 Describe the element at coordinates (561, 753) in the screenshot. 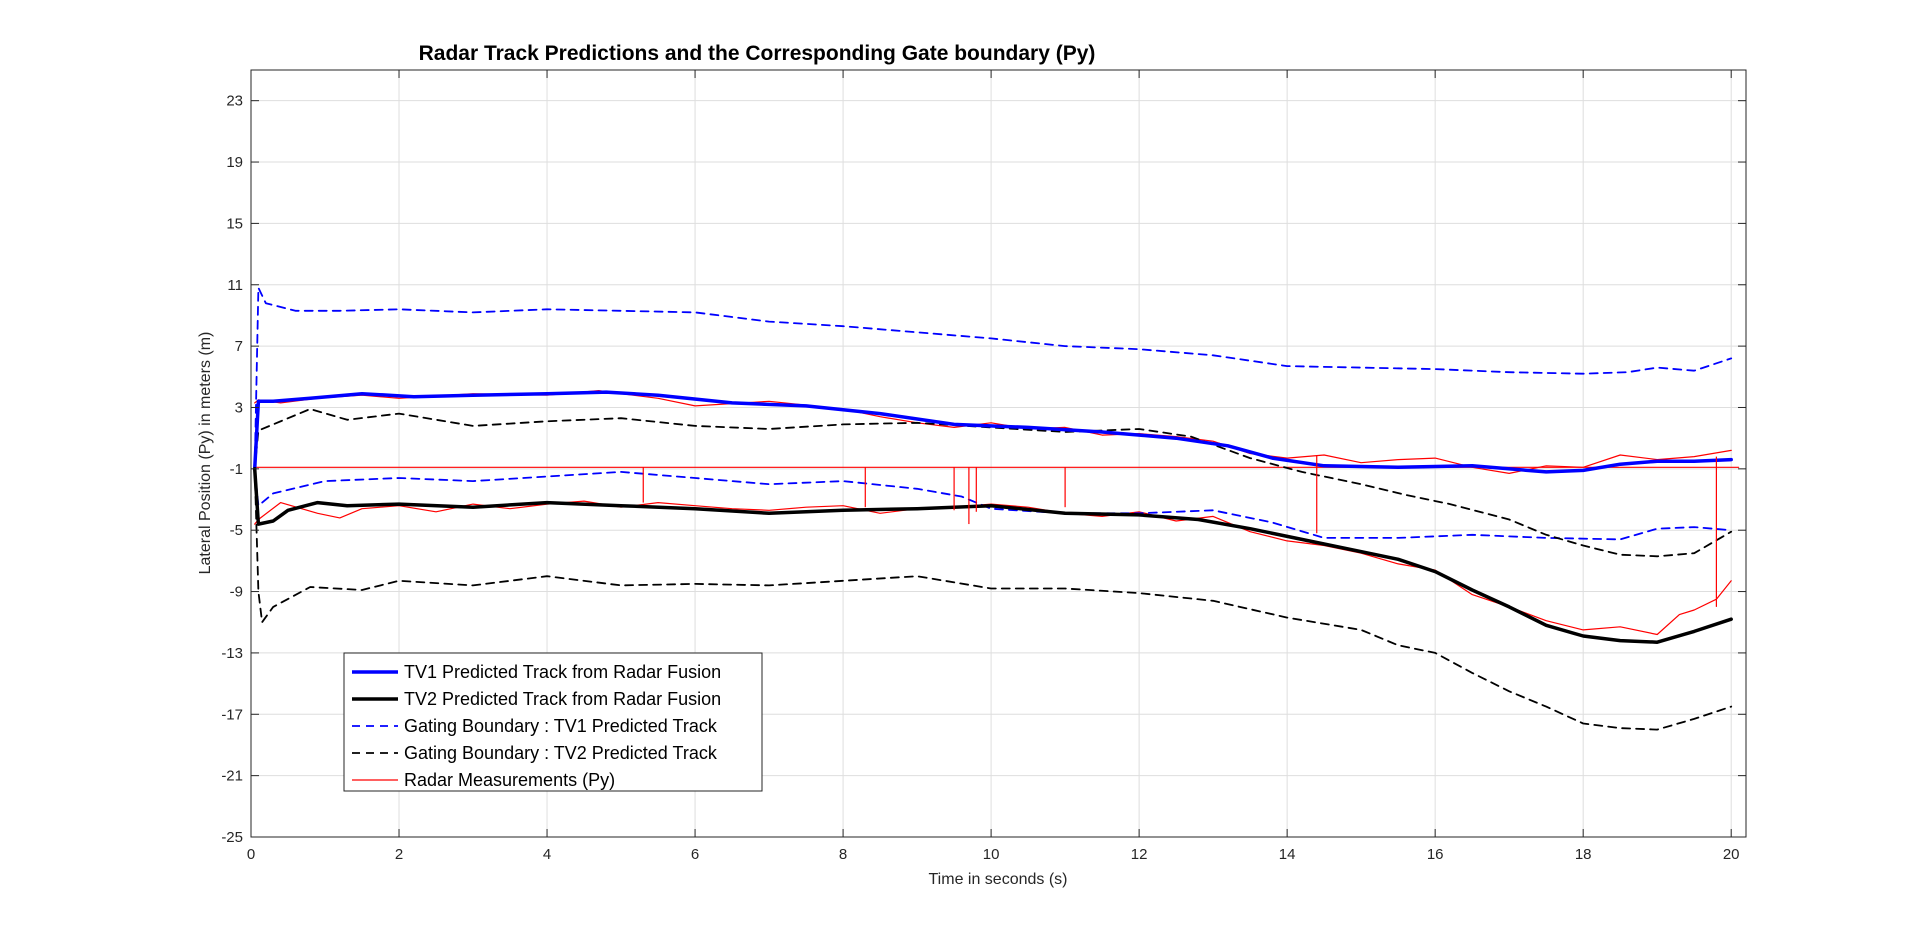

I see `legend-label: Gating Boundary : TV2 Predicted Track` at that location.